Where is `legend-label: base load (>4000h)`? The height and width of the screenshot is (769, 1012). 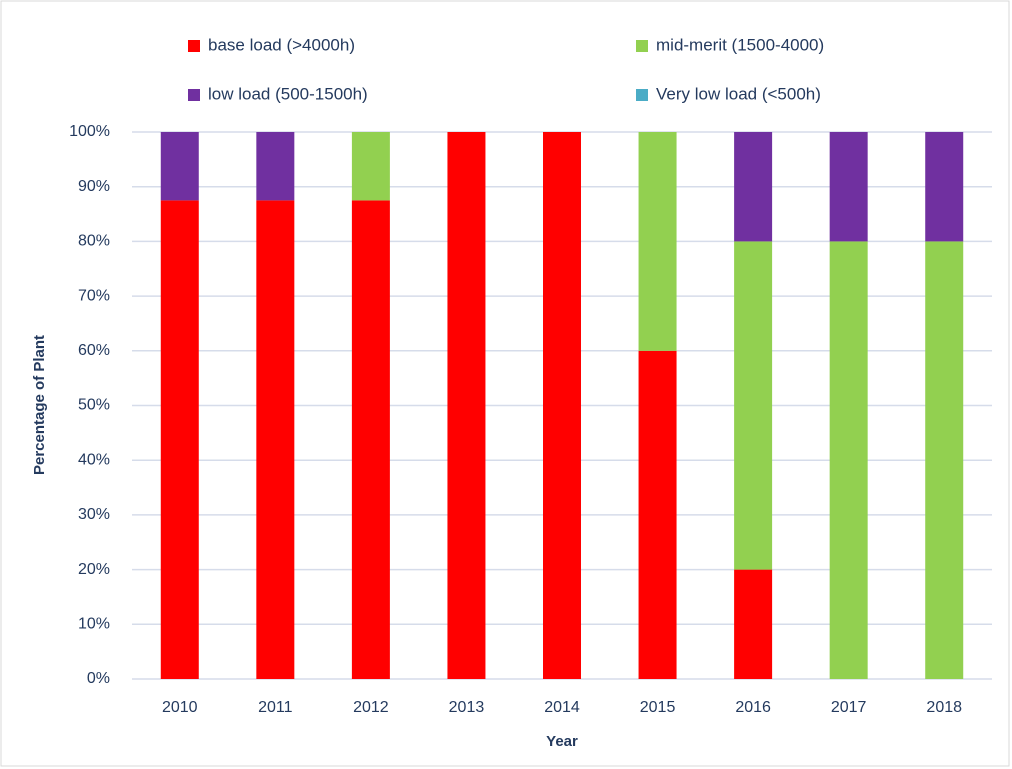 legend-label: base load (>4000h) is located at coordinates (281, 44).